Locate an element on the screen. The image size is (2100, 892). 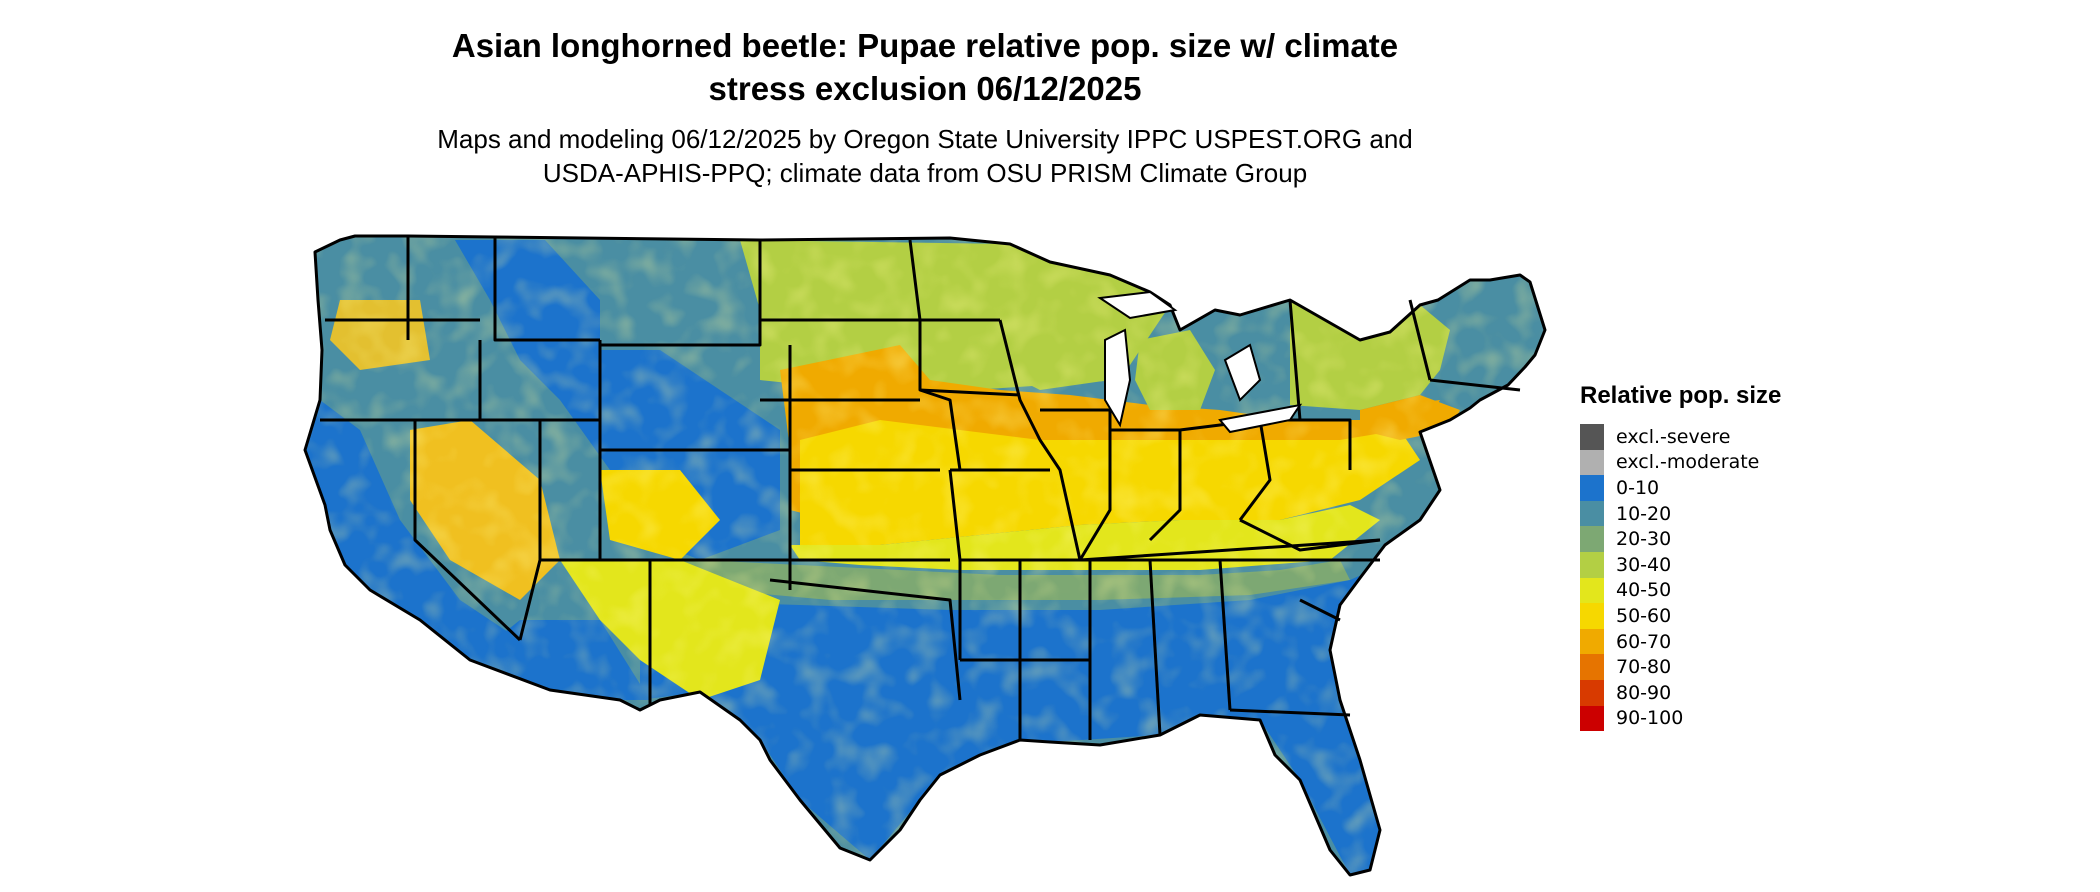
legend-item: 90-100 is located at coordinates (1680, 718).